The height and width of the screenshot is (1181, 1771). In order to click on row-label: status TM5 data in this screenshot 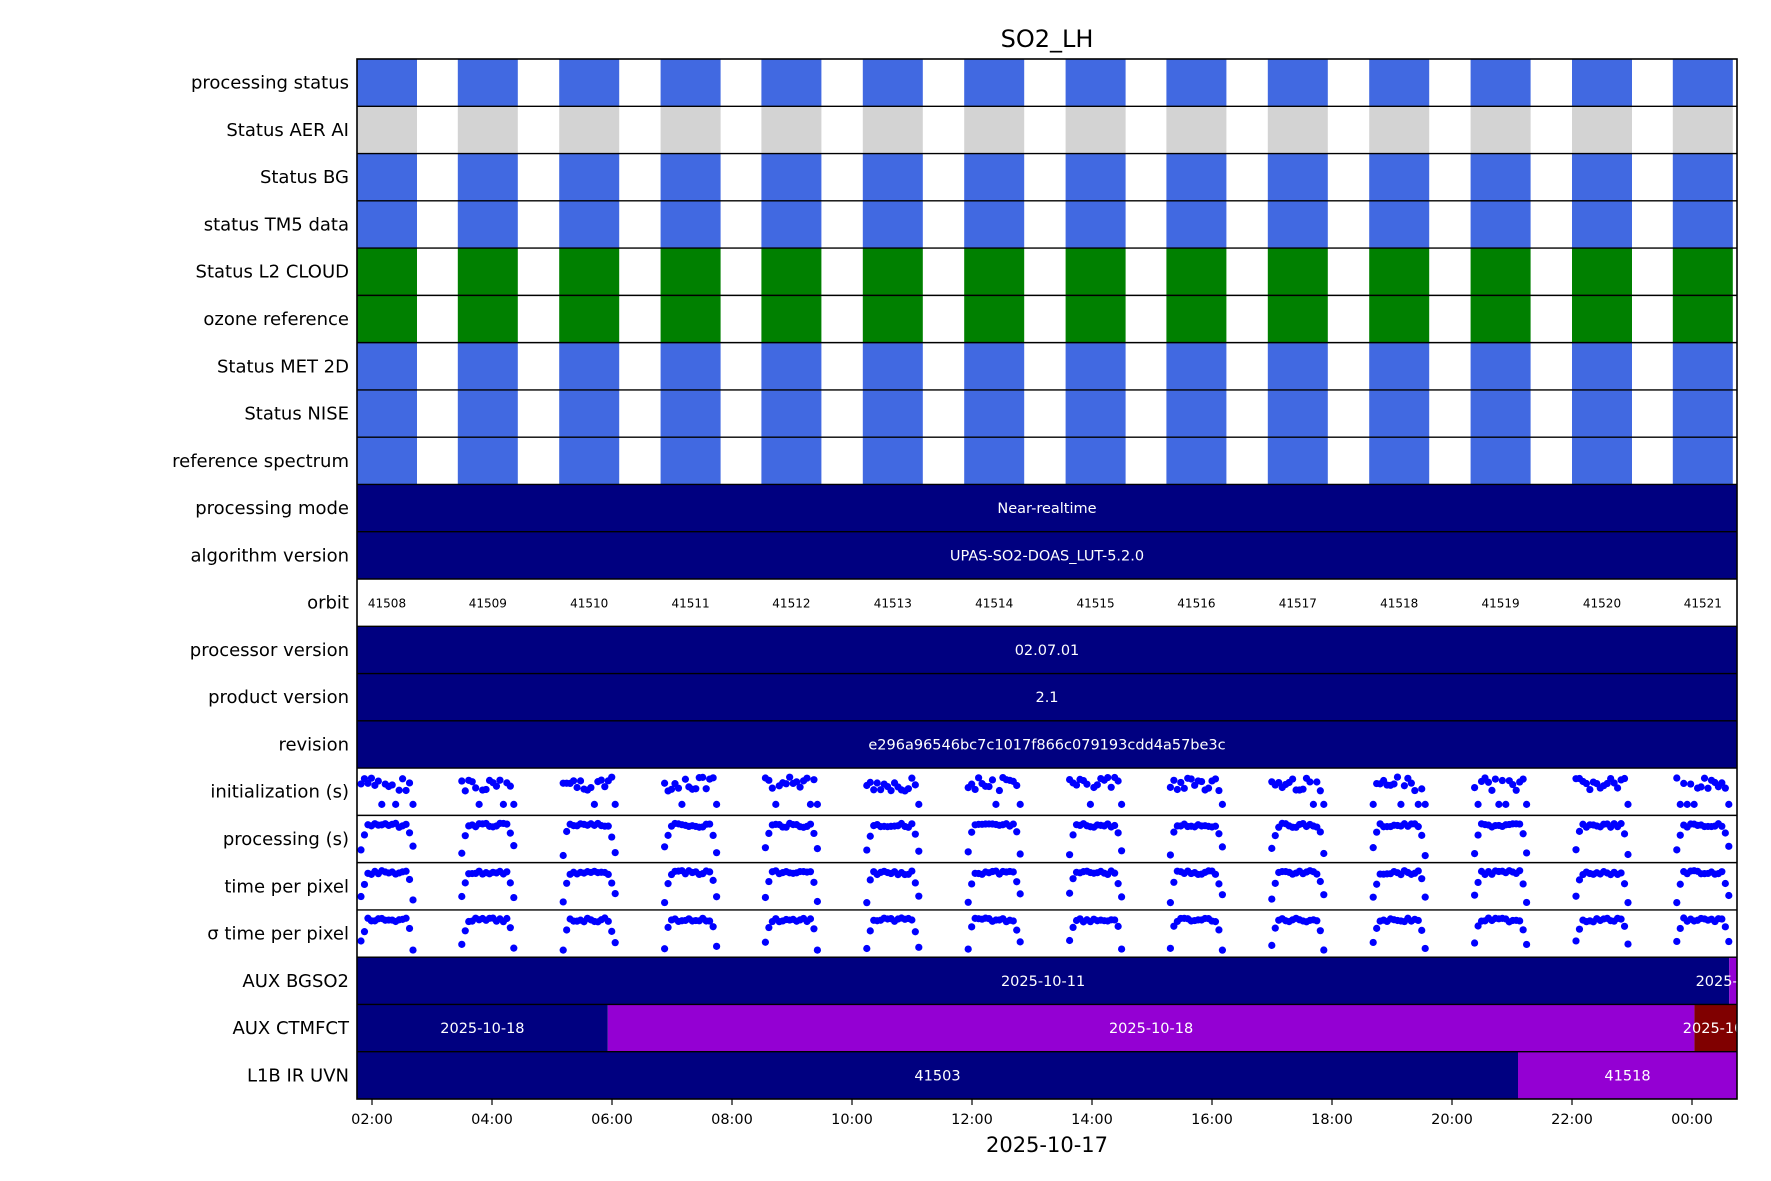, I will do `click(276, 224)`.